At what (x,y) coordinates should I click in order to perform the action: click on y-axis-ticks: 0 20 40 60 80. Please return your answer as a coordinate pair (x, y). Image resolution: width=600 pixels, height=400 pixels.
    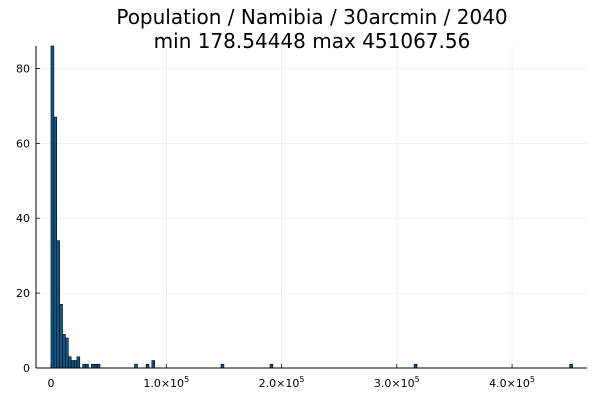
    Looking at the image, I should click on (28, 218).